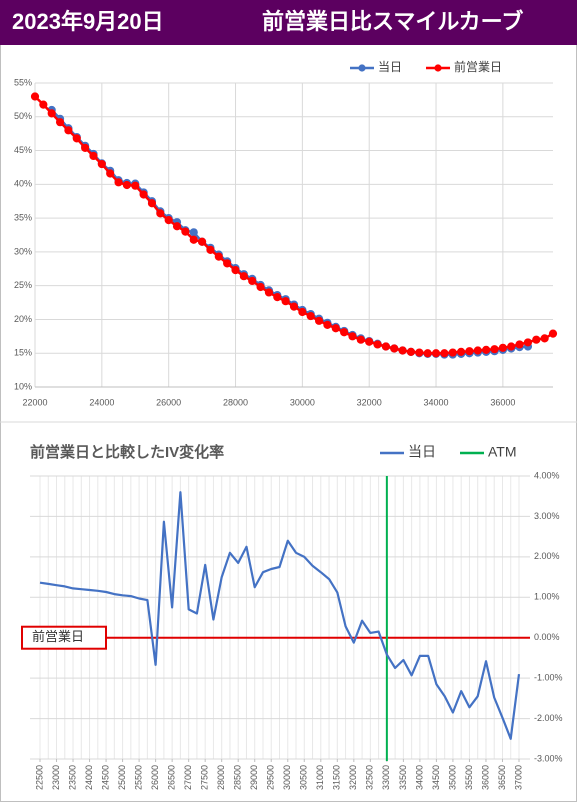 The height and width of the screenshot is (802, 577). What do you see at coordinates (502, 777) in the screenshot?
I see `x-tick-label: 36500` at bounding box center [502, 777].